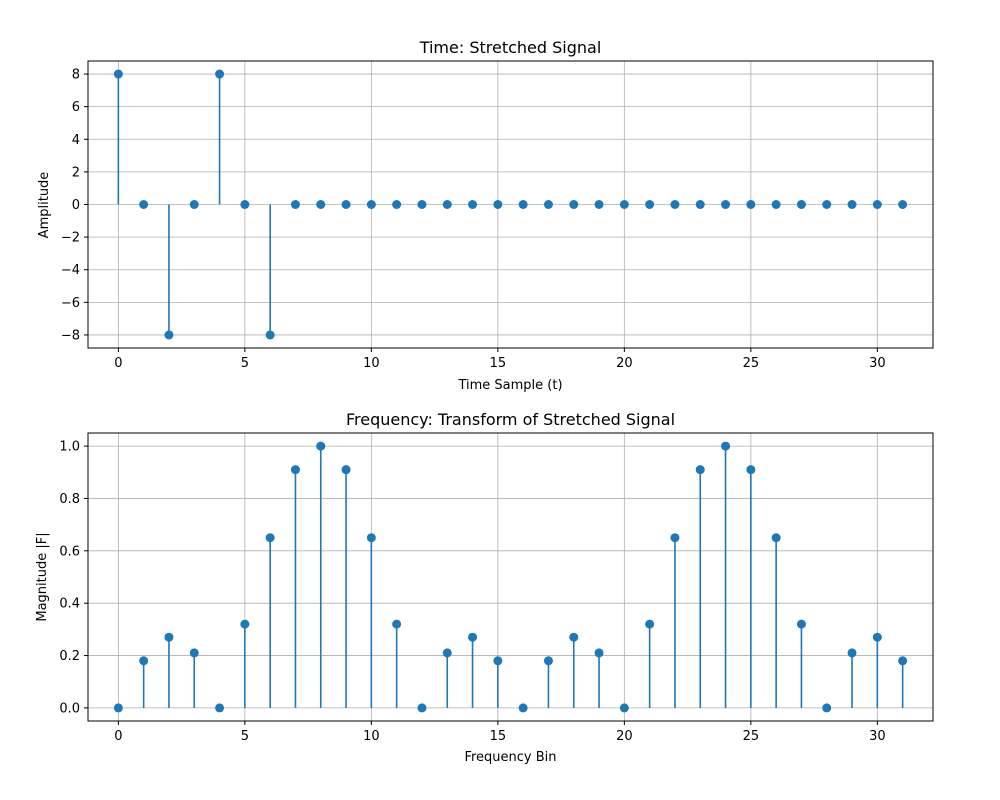 Image resolution: width=1000 pixels, height=800 pixels. What do you see at coordinates (76, 140) in the screenshot?
I see `y-tick-label: 4` at bounding box center [76, 140].